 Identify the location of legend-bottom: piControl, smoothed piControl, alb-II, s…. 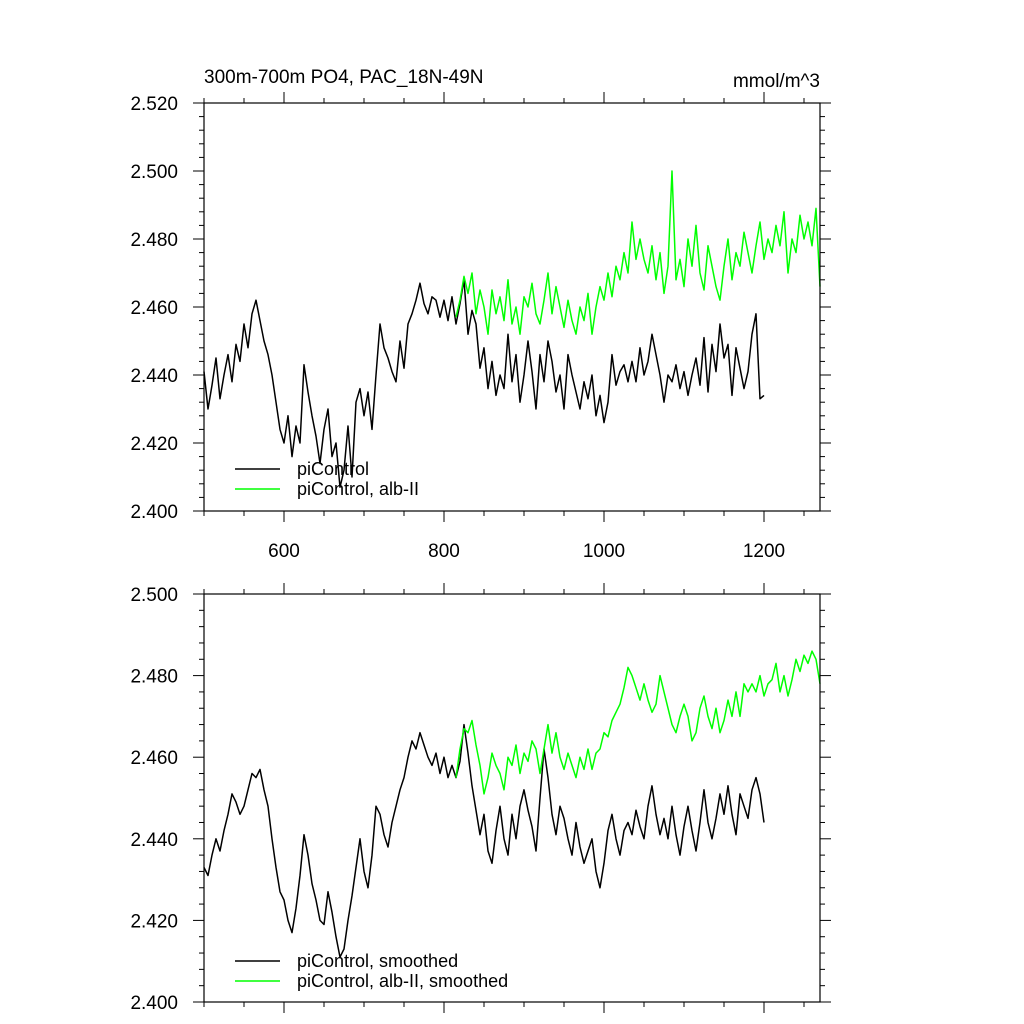
(371, 971).